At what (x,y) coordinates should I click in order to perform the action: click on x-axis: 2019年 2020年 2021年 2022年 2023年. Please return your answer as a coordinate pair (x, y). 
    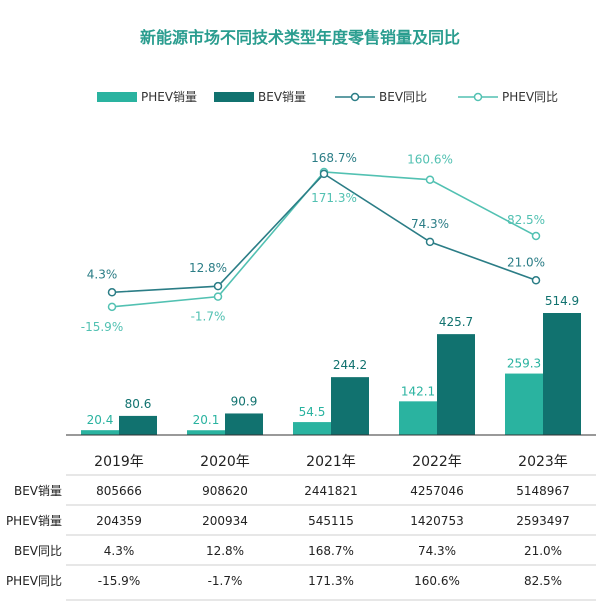
    Looking at the image, I should click on (331, 452).